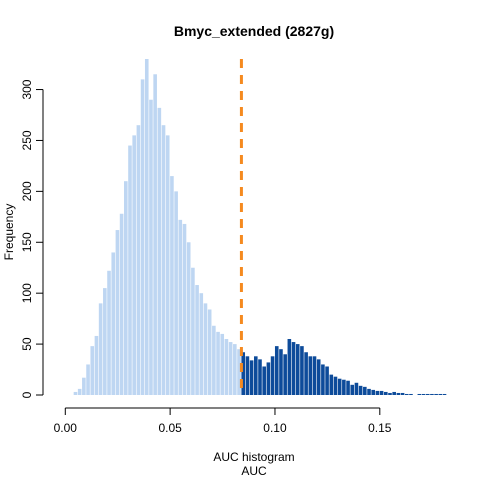 The height and width of the screenshot is (480, 480). I want to click on y-tick-label: 300, so click(27, 89).